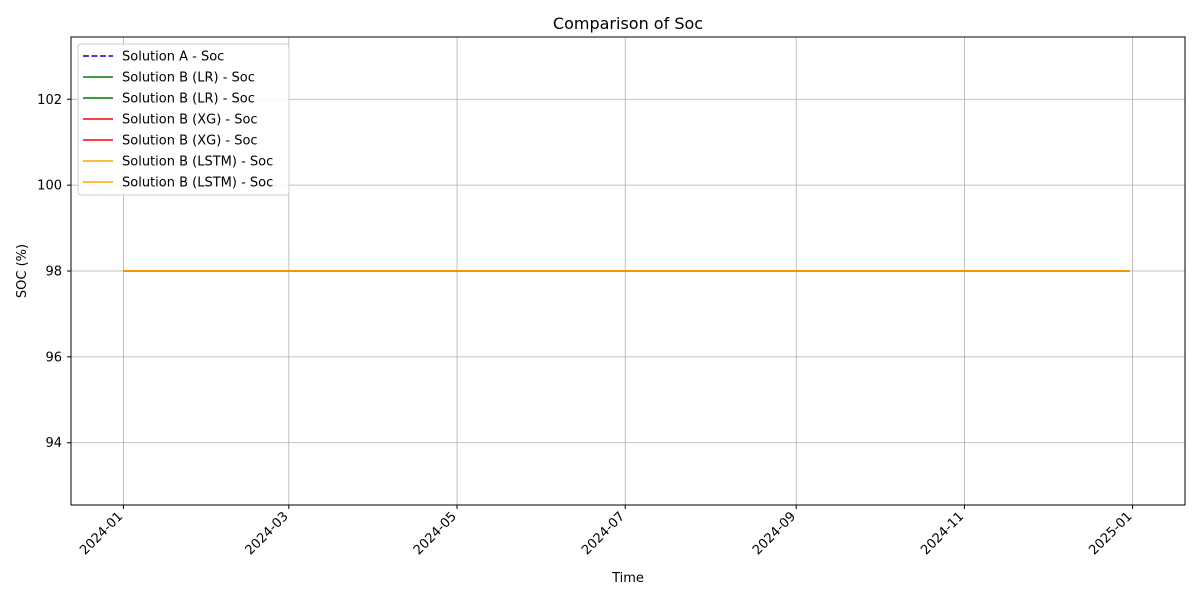  What do you see at coordinates (628, 23) in the screenshot?
I see `chart-title: Comparison of Soc` at bounding box center [628, 23].